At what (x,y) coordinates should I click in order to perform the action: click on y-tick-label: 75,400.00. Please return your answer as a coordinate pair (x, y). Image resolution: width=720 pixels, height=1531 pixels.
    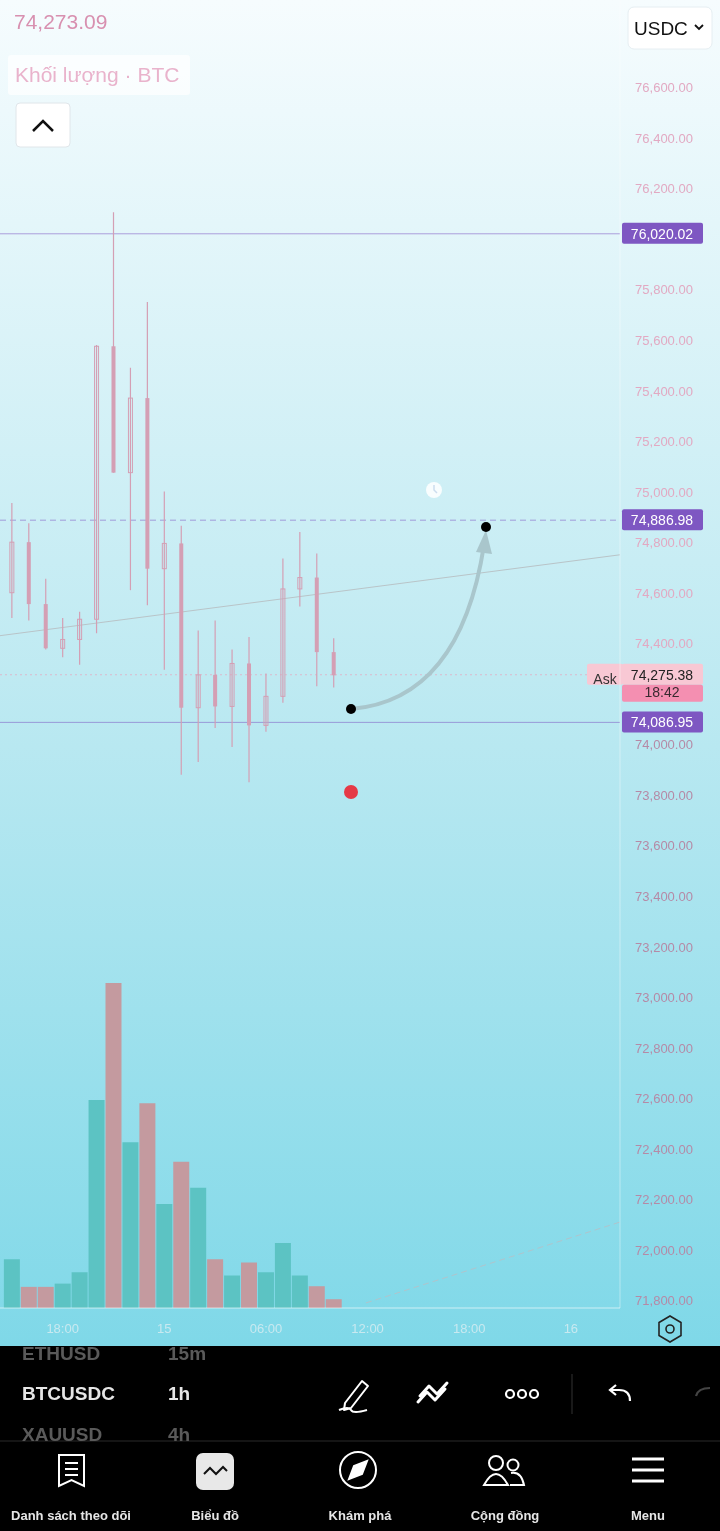
    Looking at the image, I should click on (664, 391).